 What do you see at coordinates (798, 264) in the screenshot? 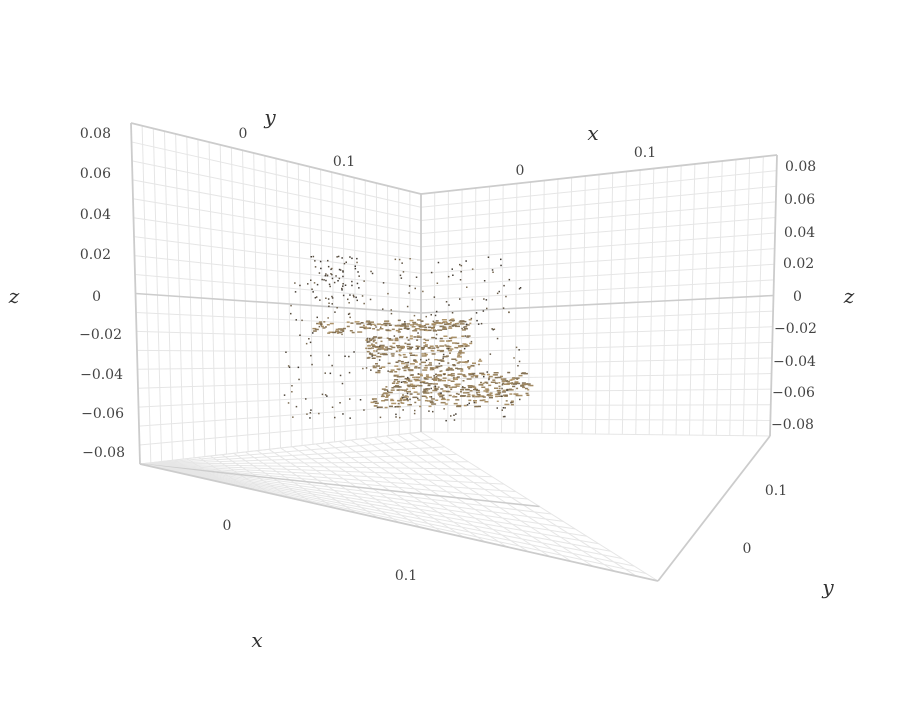
I see `z-tick-right-0.02: 0.02` at bounding box center [798, 264].